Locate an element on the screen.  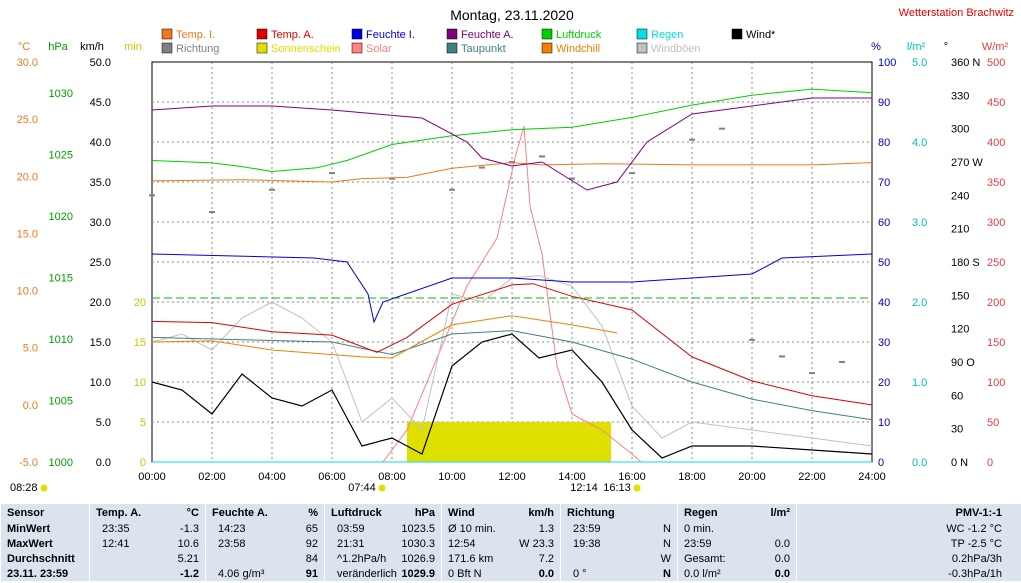
axis-deg-tick: 360 N is located at coordinates (965, 63).